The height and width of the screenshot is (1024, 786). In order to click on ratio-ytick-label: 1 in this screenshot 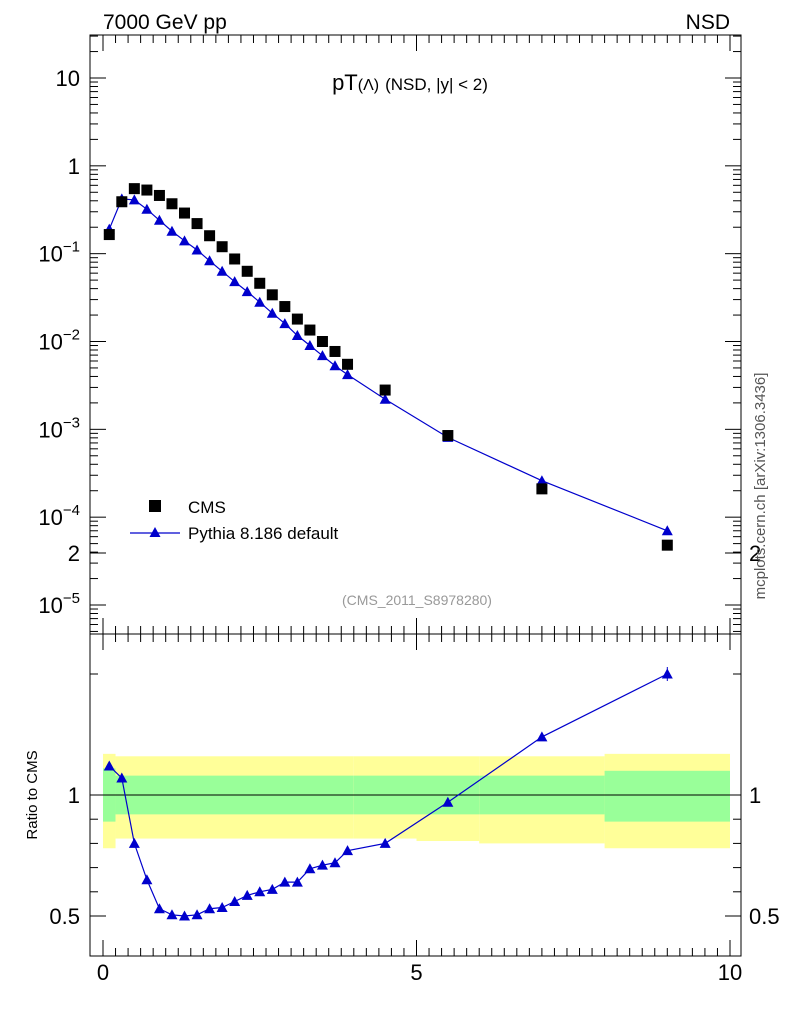, I will do `click(74, 795)`.